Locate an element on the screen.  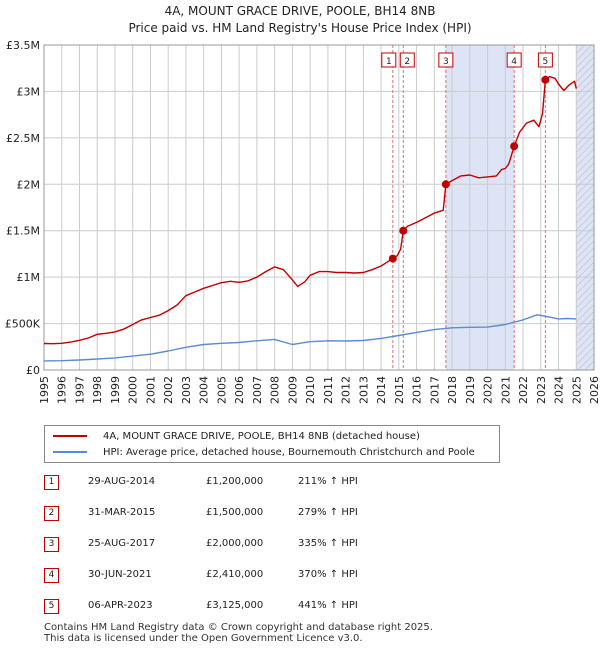
sale-date: 31-MAR-2015 is located at coordinates (122, 512).